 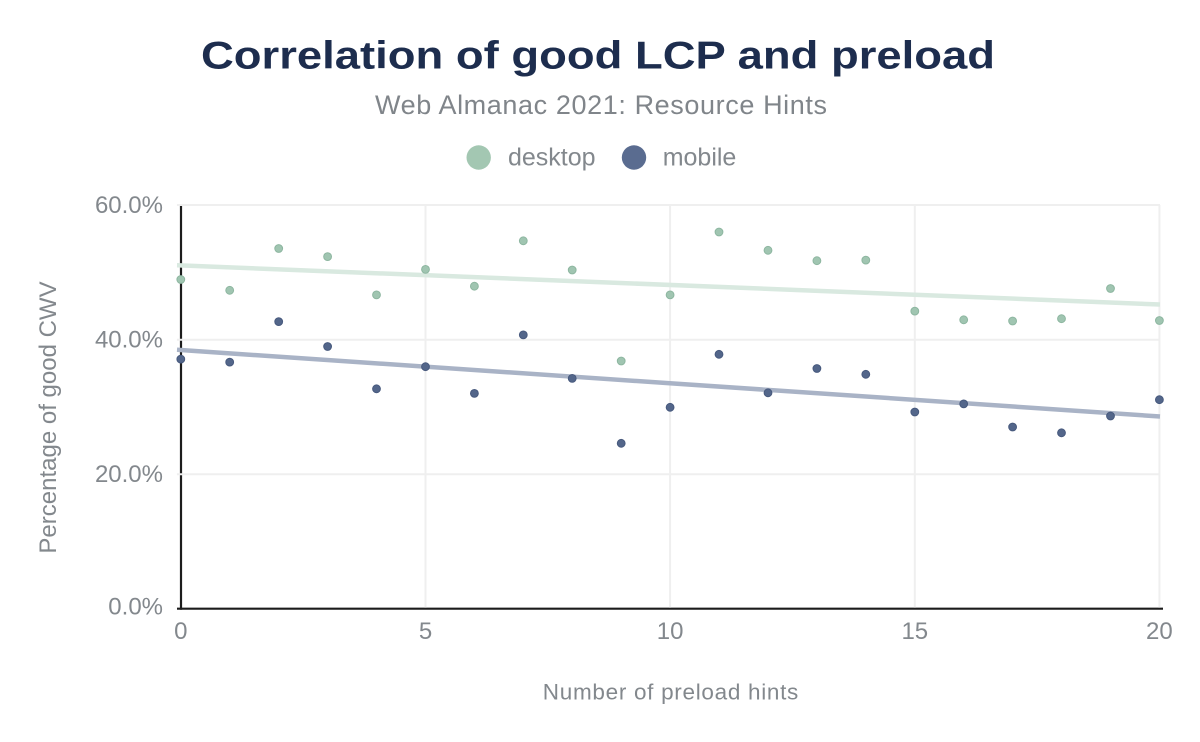 I want to click on svg-text: 40.0%, so click(x=129, y=340).